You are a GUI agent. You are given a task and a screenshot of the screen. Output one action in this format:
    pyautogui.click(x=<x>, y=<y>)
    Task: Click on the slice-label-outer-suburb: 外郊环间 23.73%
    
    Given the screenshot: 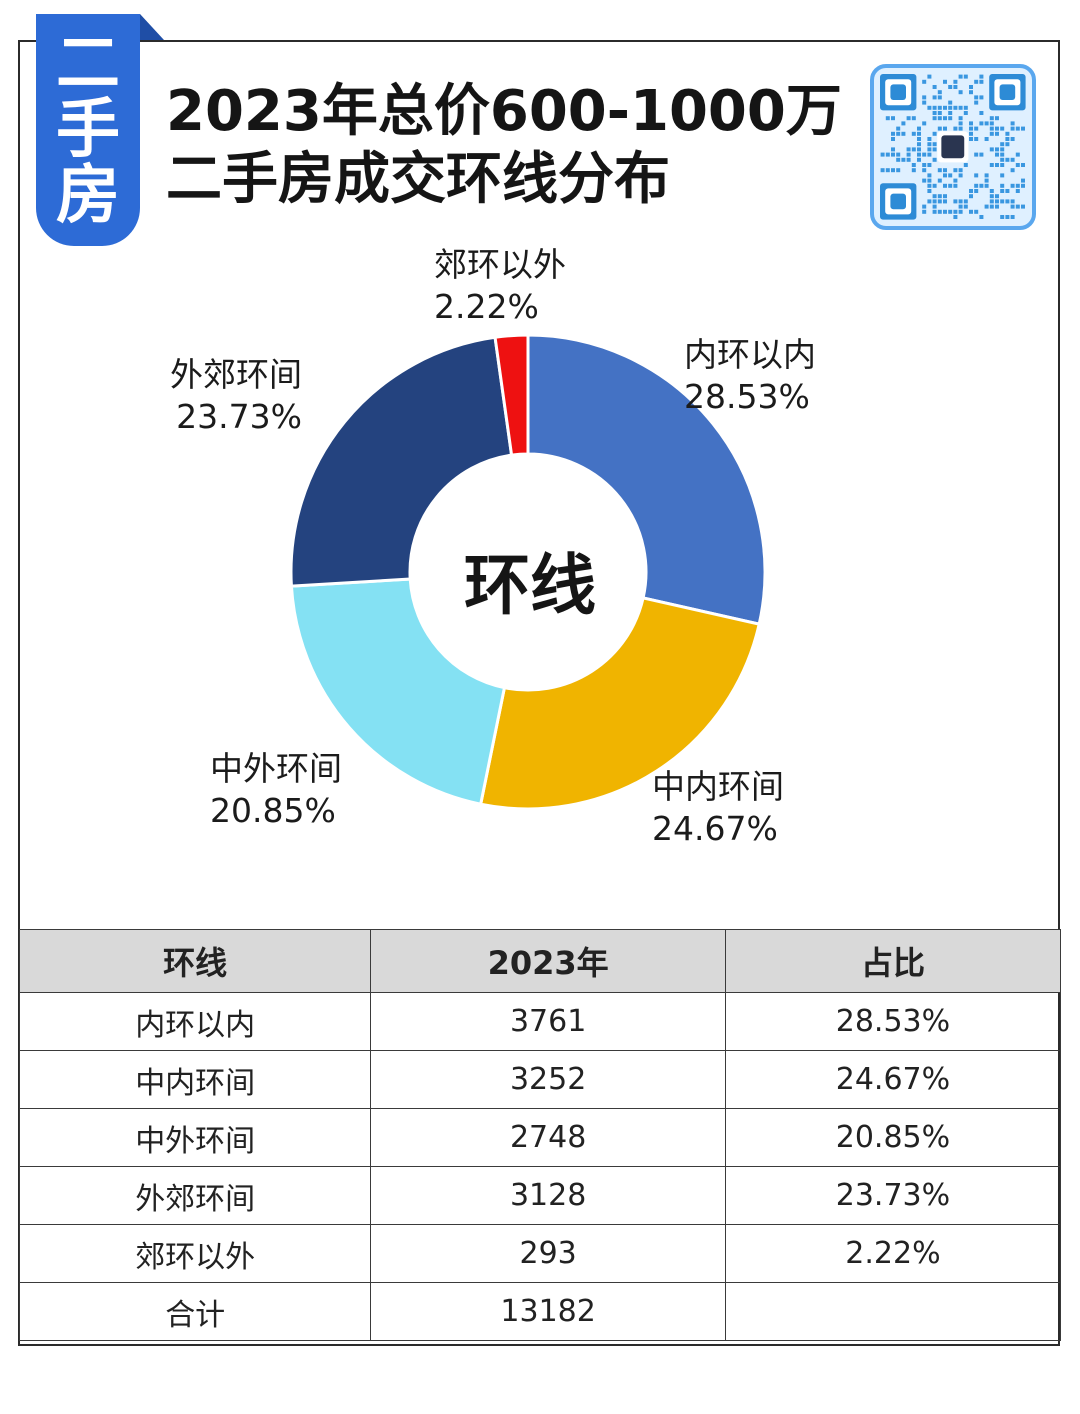 What is the action you would take?
    pyautogui.click(x=236, y=396)
    